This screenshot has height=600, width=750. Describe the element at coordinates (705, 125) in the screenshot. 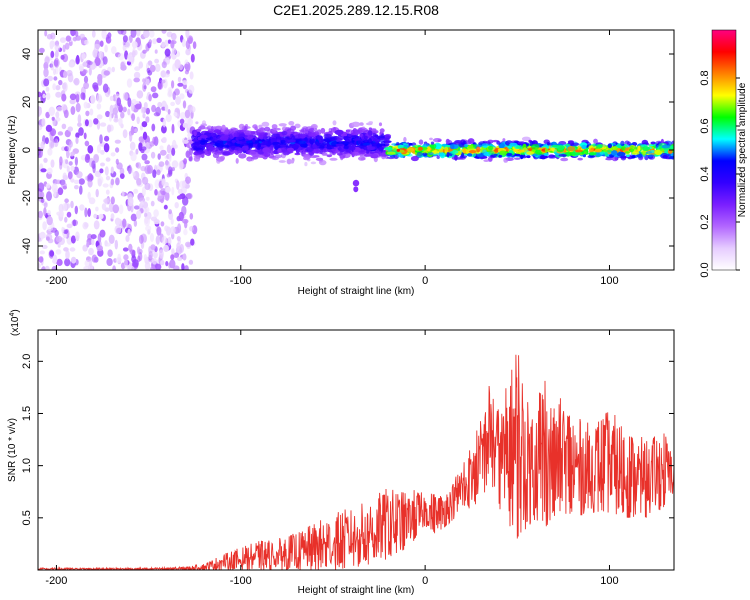

I see `colorbar-tick-label: 0.6` at that location.